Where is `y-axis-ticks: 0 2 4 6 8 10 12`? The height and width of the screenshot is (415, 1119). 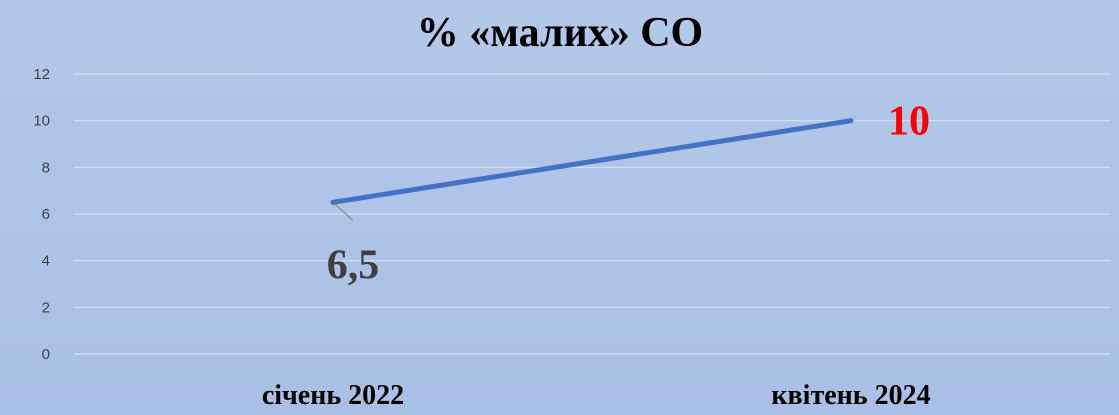 y-axis-ticks: 0 2 4 6 8 10 12 is located at coordinates (41, 214).